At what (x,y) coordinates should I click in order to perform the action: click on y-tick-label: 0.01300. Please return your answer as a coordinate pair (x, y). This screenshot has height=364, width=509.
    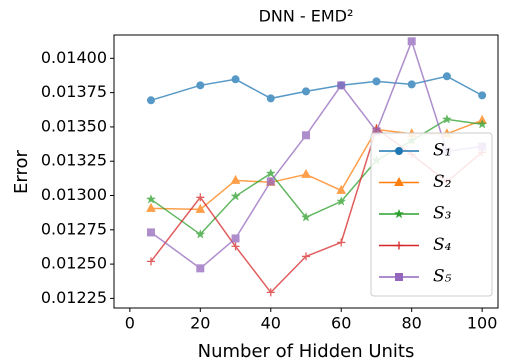
    Looking at the image, I should click on (74, 194).